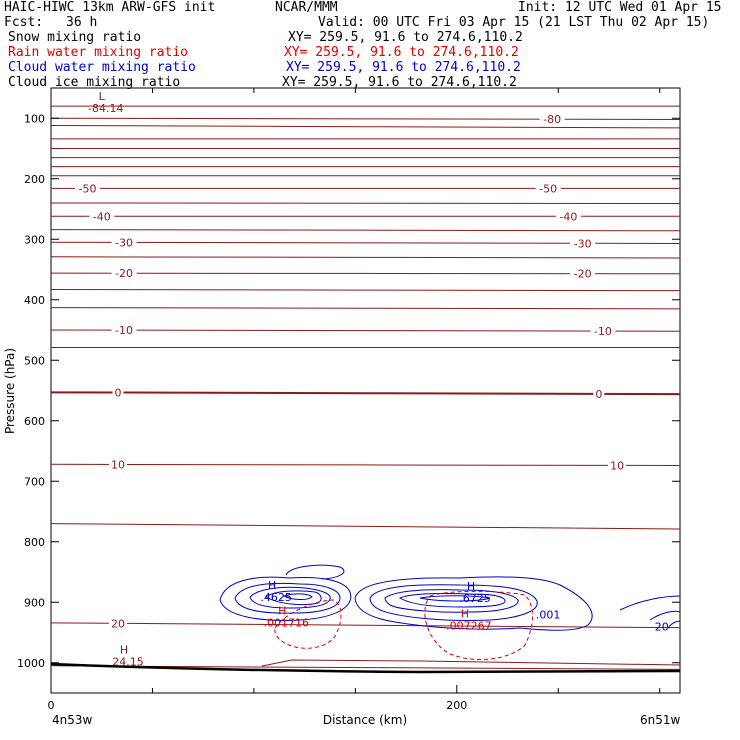 The height and width of the screenshot is (740, 740). Describe the element at coordinates (75, 37) in the screenshot. I see `field-name-snow: Snow mixing ratio` at that location.